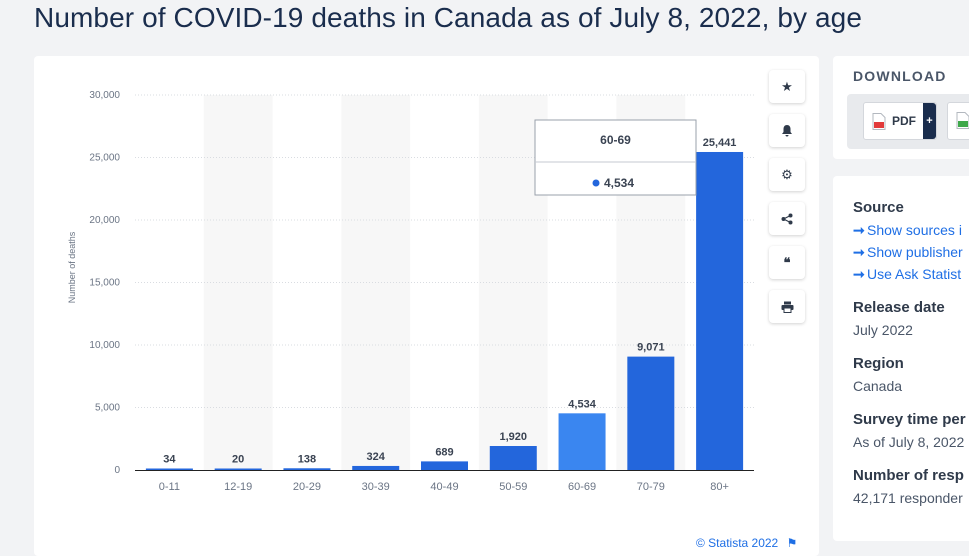  What do you see at coordinates (615, 157) in the screenshot?
I see `tooltip-box` at bounding box center [615, 157].